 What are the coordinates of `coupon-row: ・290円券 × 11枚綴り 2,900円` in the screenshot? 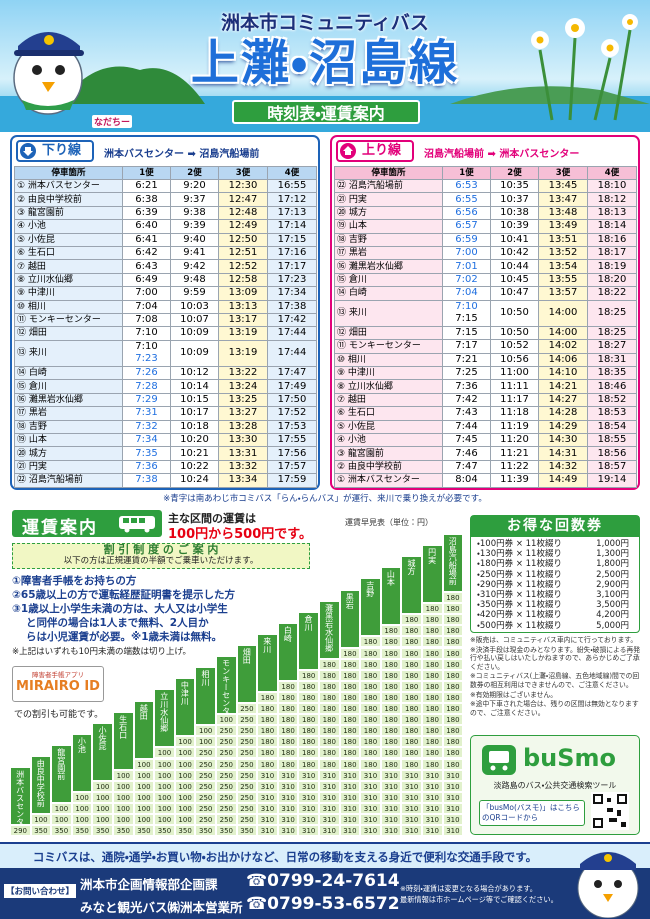 It's located at (555, 585).